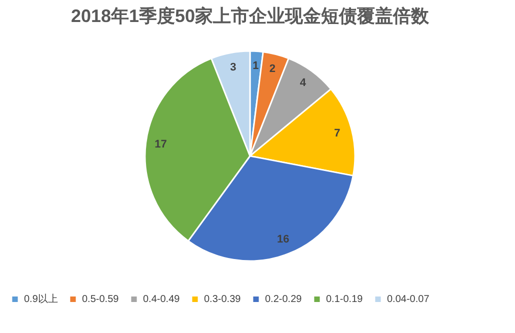 Image resolution: width=515 pixels, height=333 pixels. I want to click on data-label: 1, so click(255, 66).